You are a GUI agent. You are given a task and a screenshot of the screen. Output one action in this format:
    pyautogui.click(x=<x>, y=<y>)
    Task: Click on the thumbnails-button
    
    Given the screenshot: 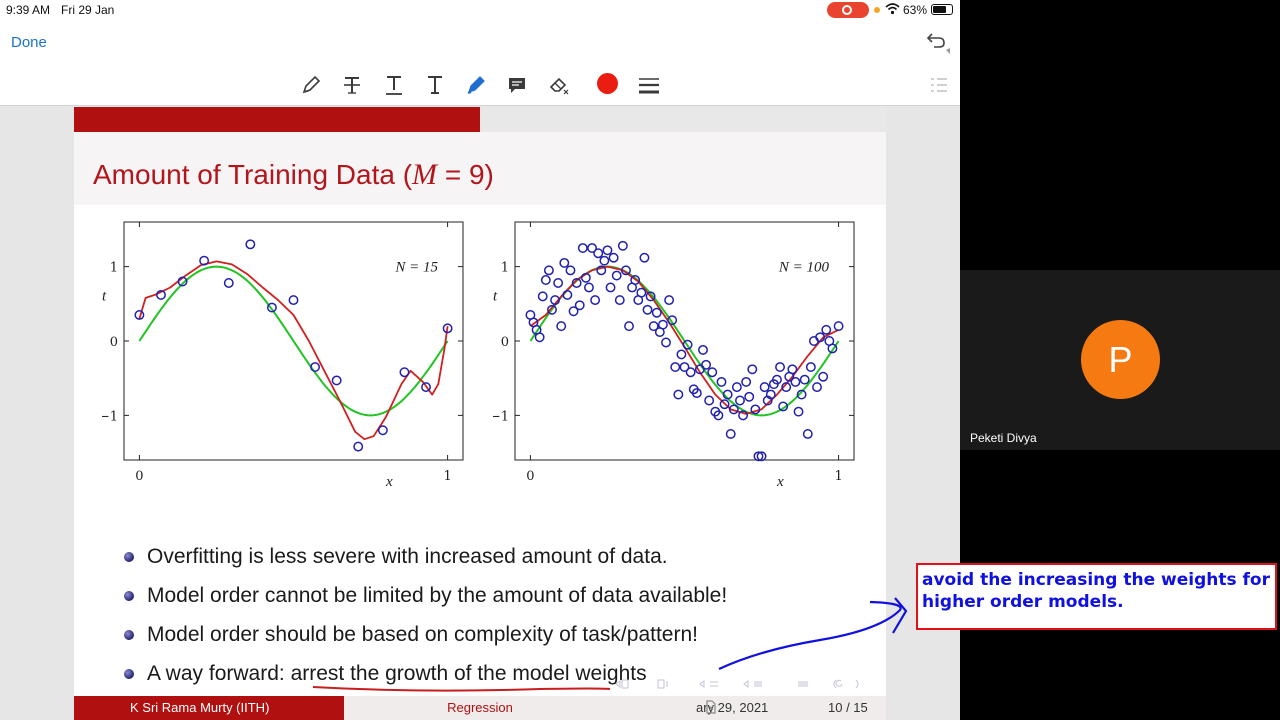 What is the action you would take?
    pyautogui.click(x=939, y=85)
    